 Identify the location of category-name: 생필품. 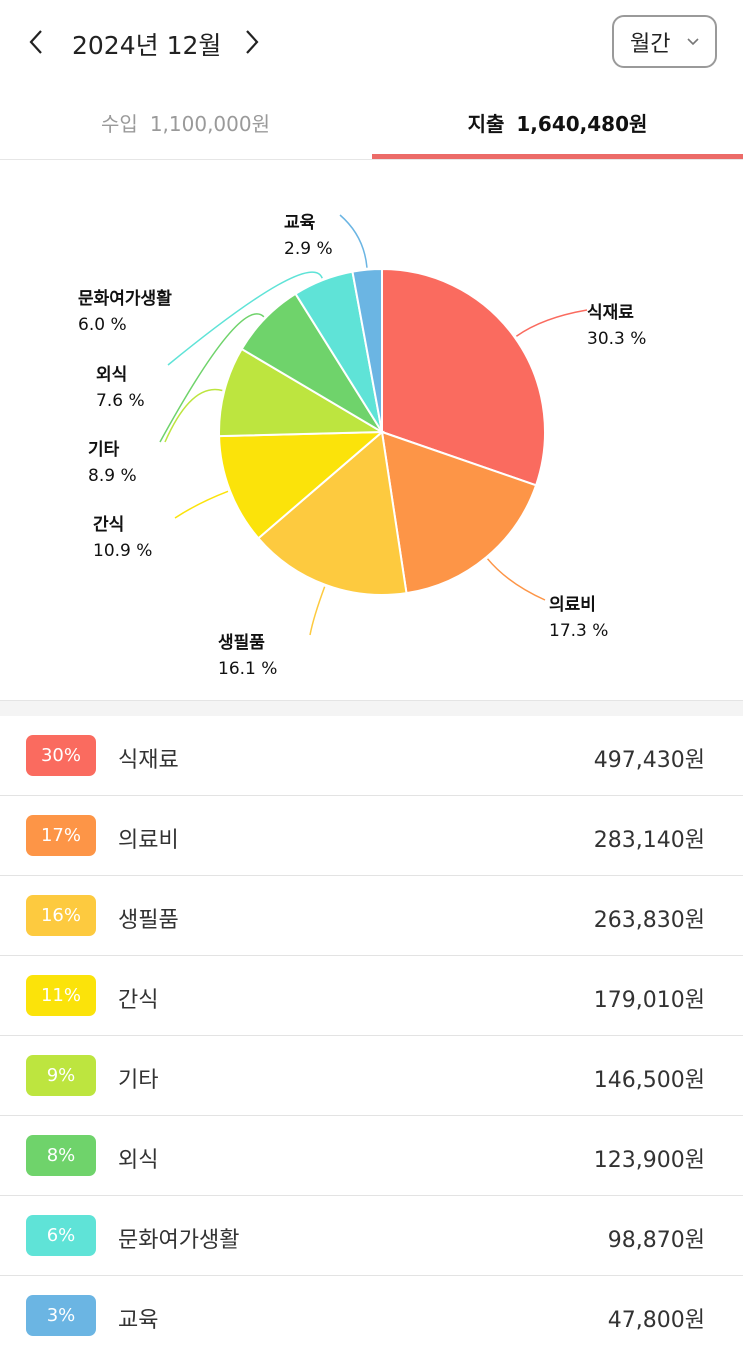
(148, 920).